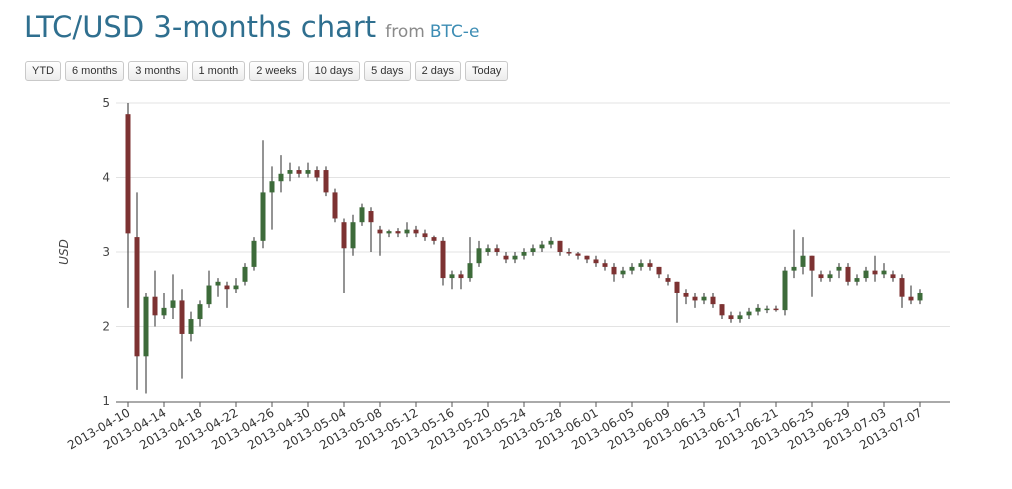 This screenshot has height=489, width=1012. I want to click on range-button-10-days: 10 days, so click(334, 71).